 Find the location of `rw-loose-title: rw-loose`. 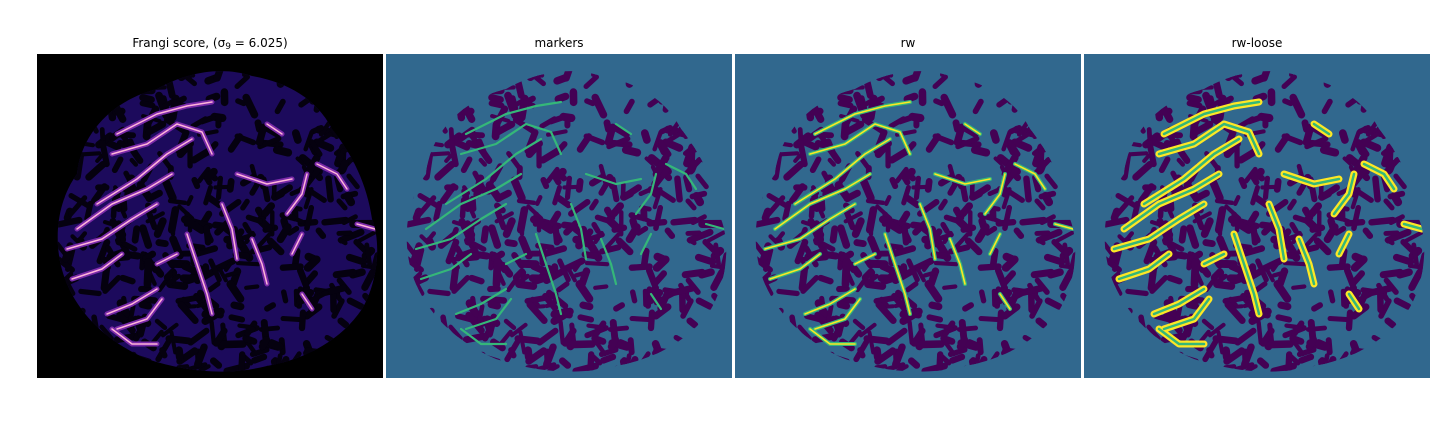

rw-loose-title: rw-loose is located at coordinates (1257, 43).